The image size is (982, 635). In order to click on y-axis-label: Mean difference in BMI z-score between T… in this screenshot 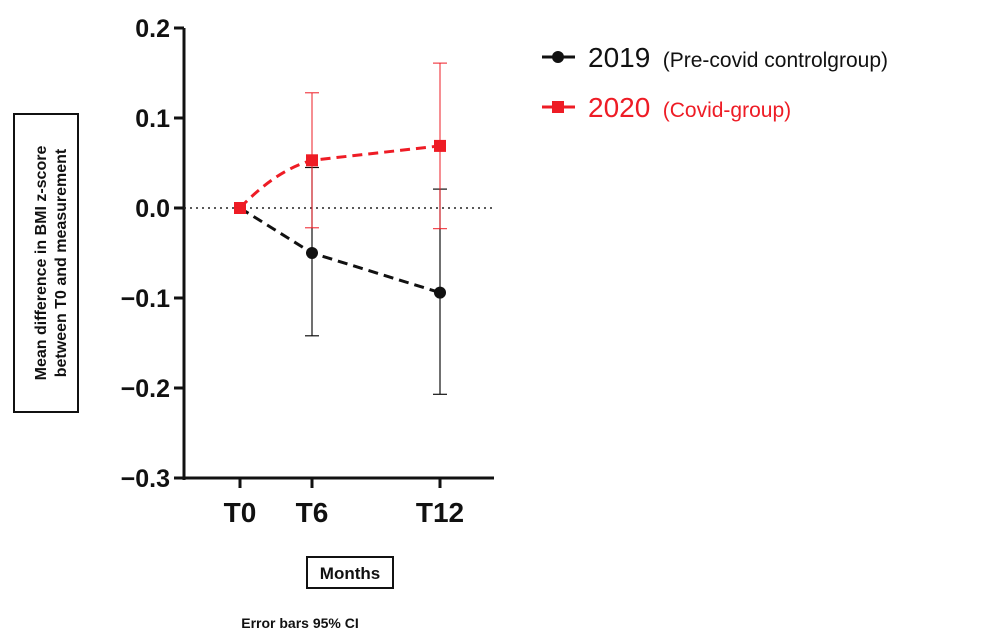, I will do `click(46, 263)`.